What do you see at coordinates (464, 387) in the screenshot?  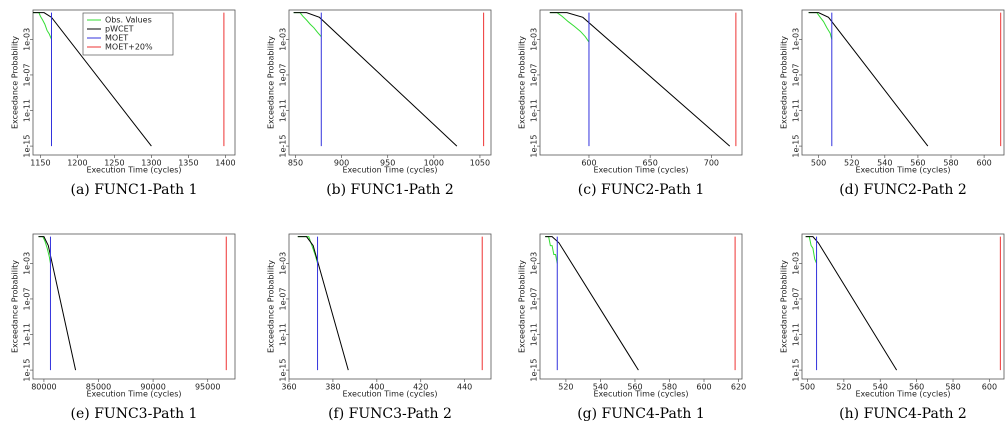 I see `x-tick-label: 440` at bounding box center [464, 387].